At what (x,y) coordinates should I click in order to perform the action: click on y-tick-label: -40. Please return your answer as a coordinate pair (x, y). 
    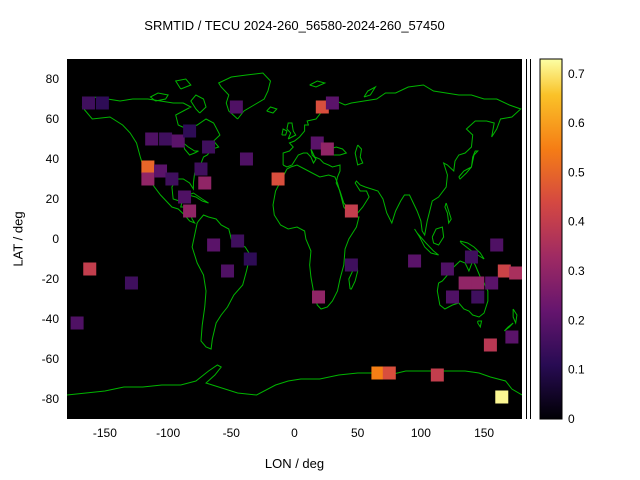
    Looking at the image, I should click on (51, 319).